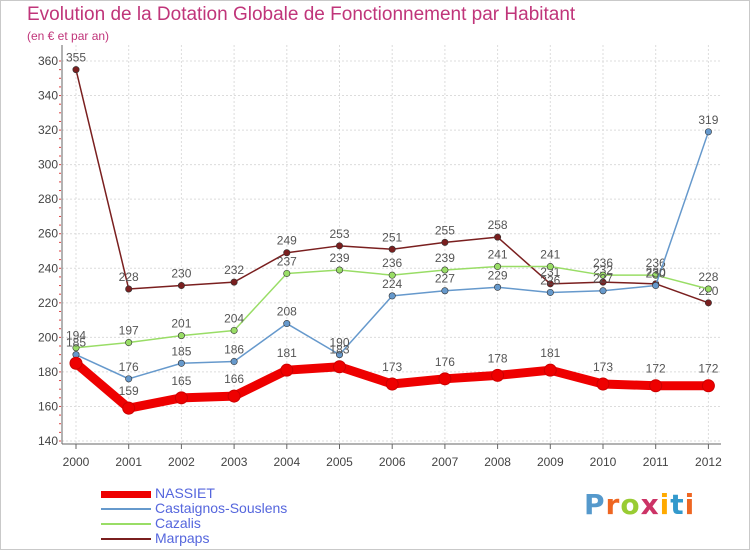 The image size is (750, 550). Describe the element at coordinates (68, 36) in the screenshot. I see `chart-subtitle: (en € et par an)` at that location.